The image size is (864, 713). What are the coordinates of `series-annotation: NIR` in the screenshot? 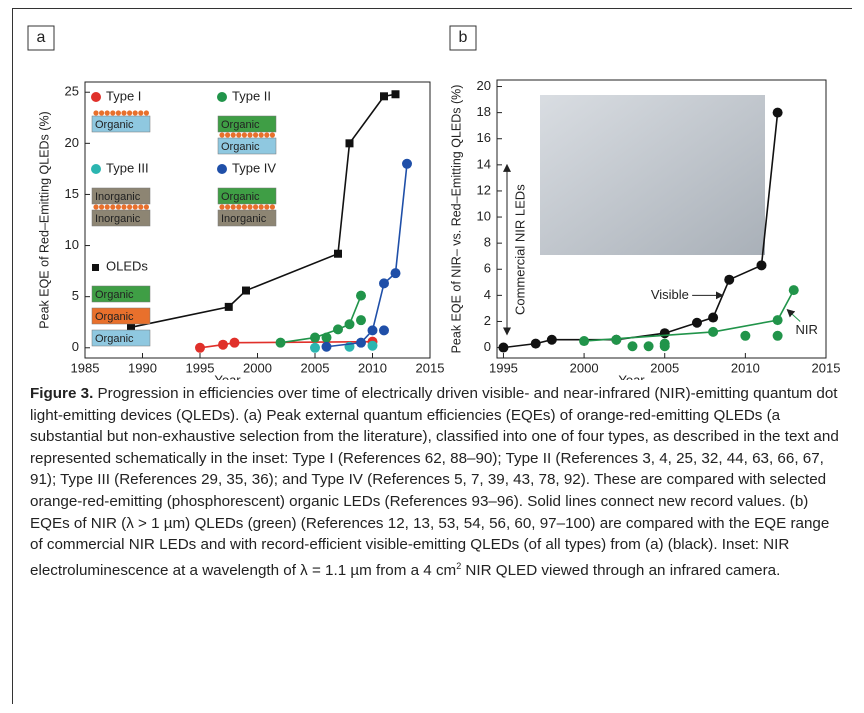 It's located at (806, 329).